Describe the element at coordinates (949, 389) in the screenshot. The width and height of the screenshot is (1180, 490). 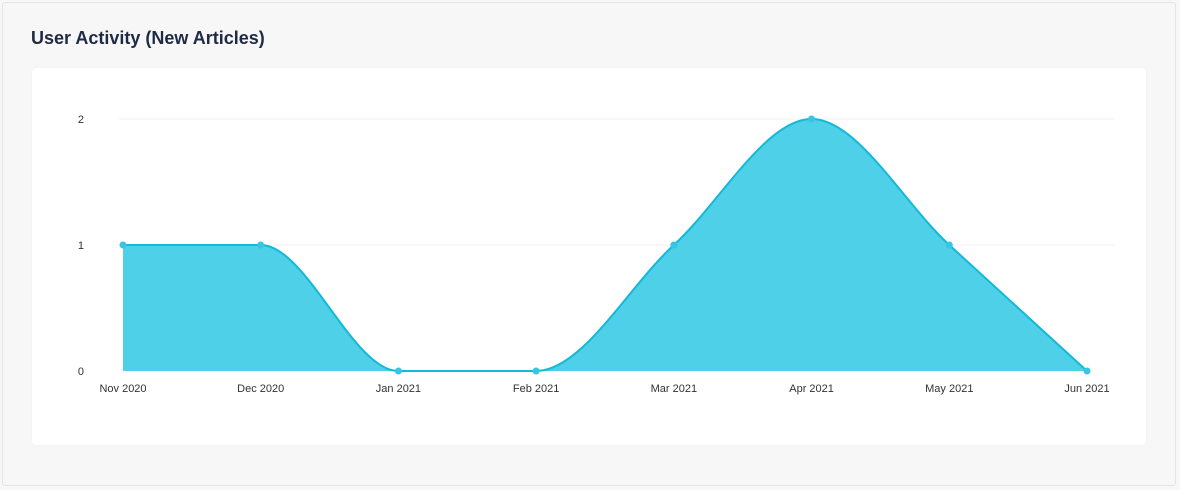
I see `x-tick-label: May 2021` at that location.